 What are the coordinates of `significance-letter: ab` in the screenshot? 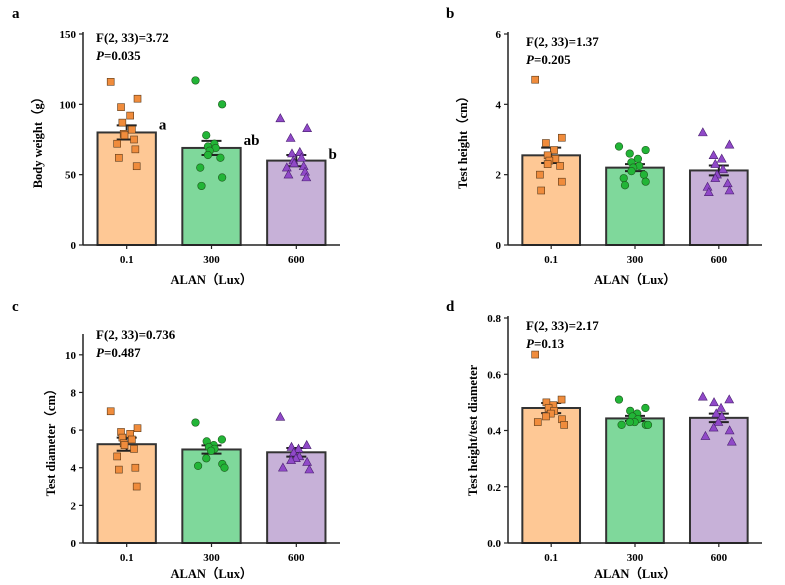 It's located at (252, 141).